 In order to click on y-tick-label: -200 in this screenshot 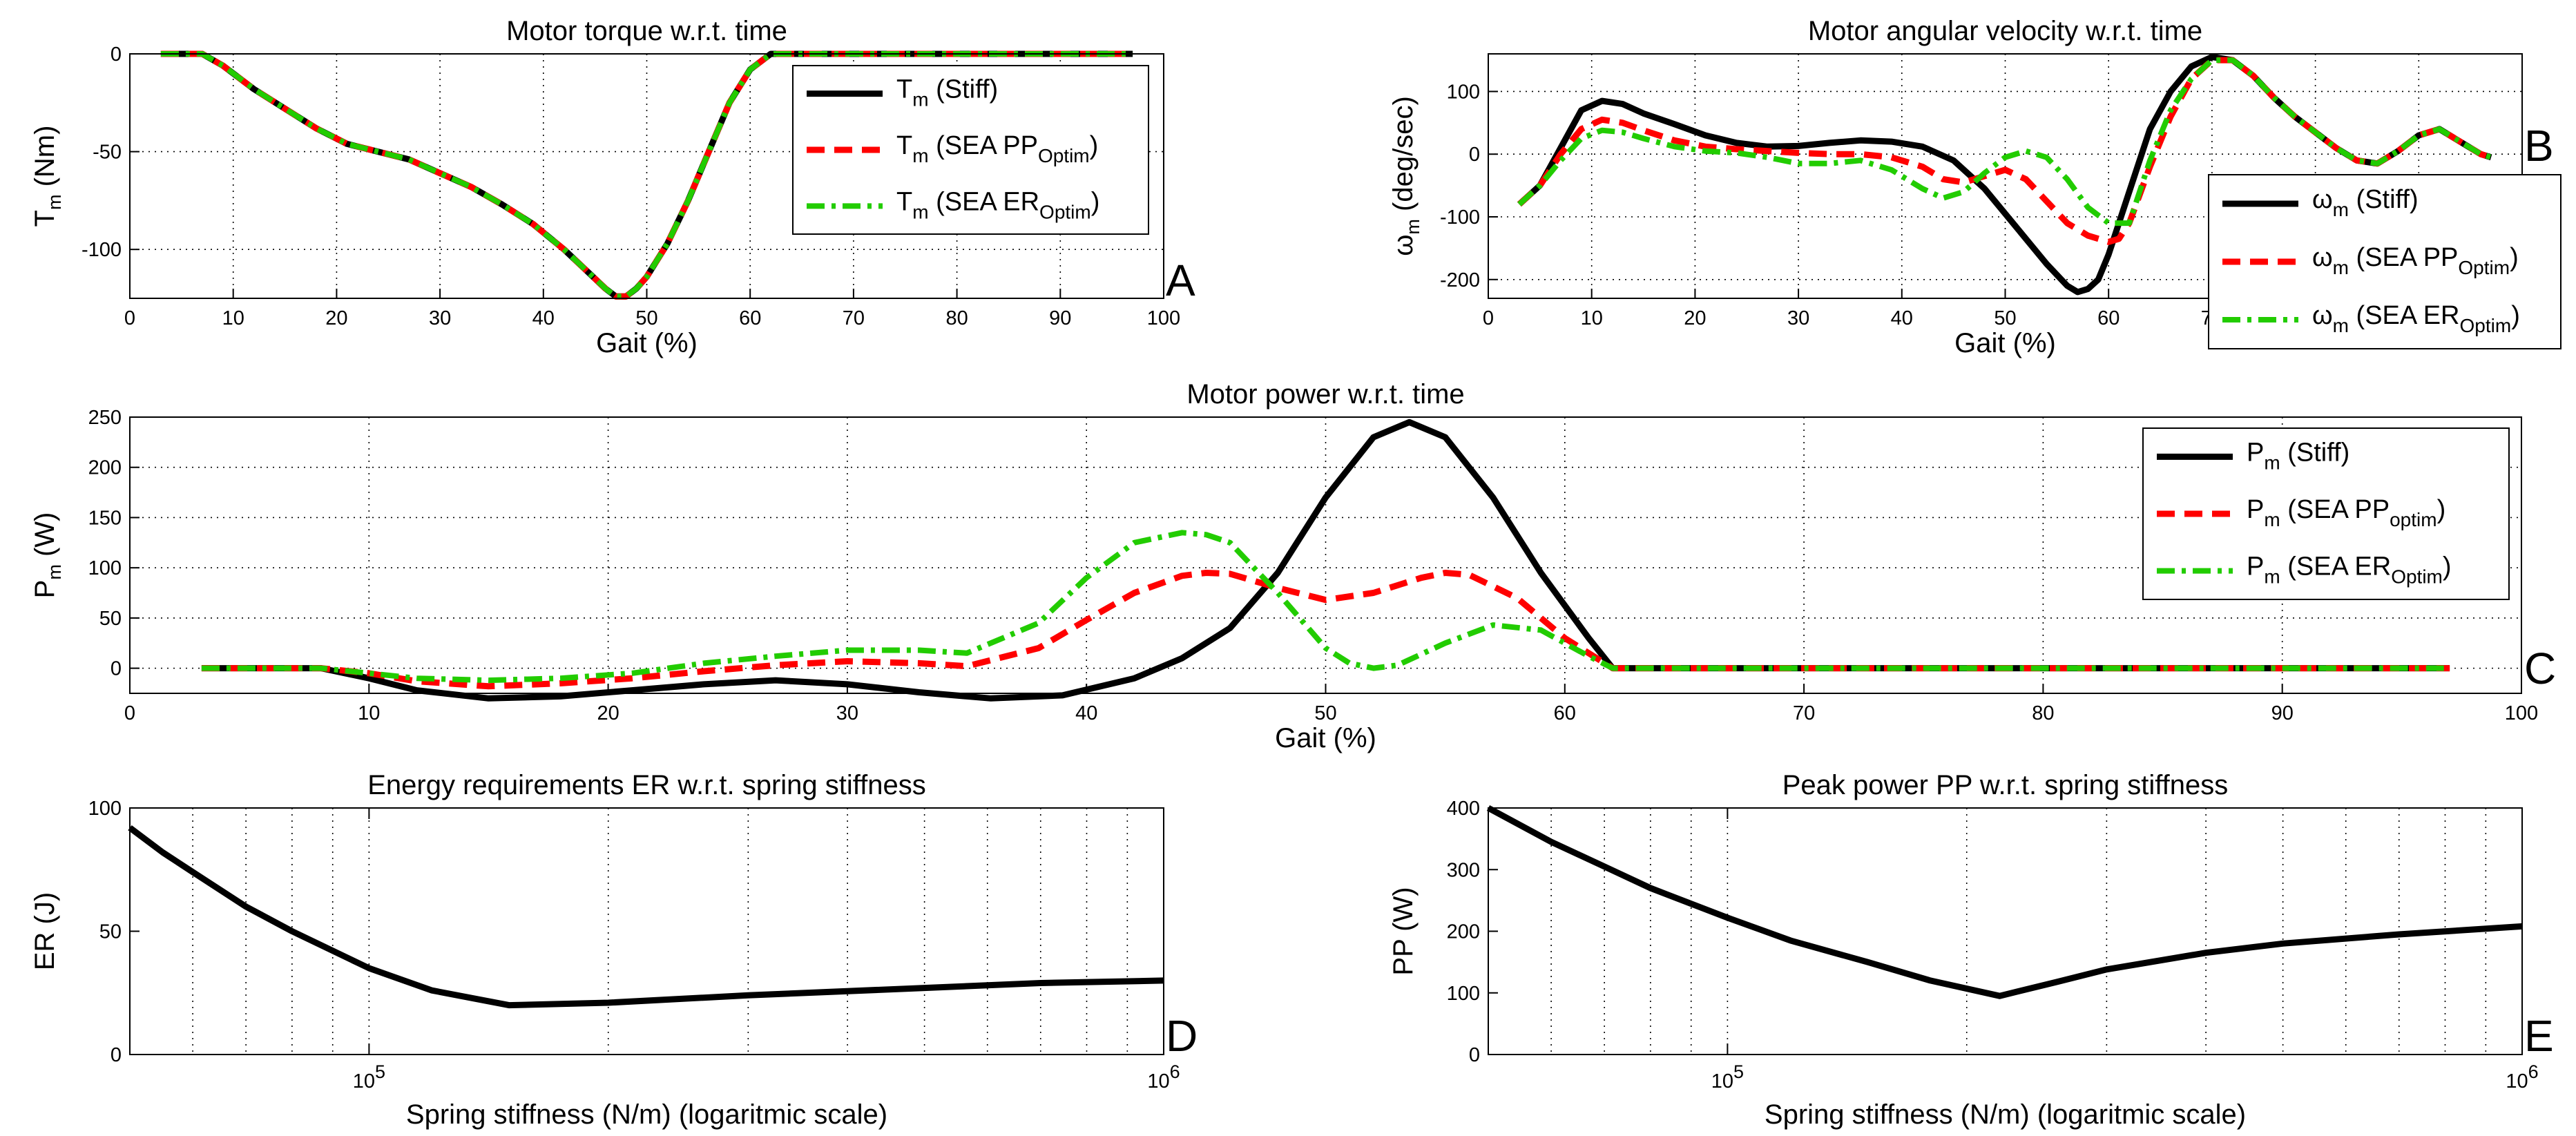, I will do `click(1460, 280)`.